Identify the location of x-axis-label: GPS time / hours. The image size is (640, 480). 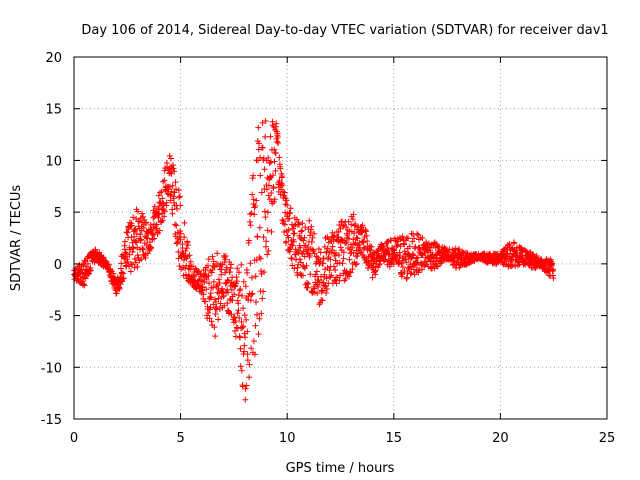
(340, 468).